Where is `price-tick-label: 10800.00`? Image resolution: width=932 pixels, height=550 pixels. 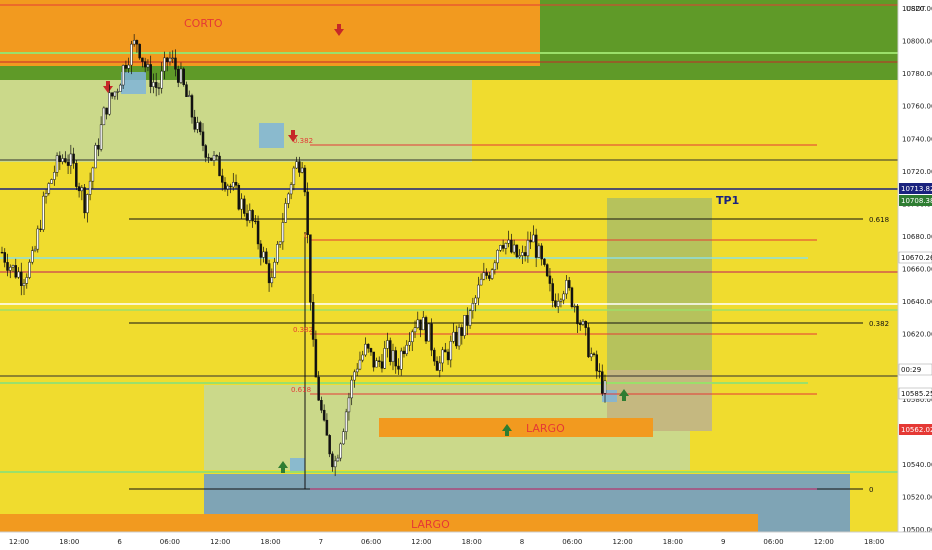 price-tick-label: 10800.00 is located at coordinates (917, 42).